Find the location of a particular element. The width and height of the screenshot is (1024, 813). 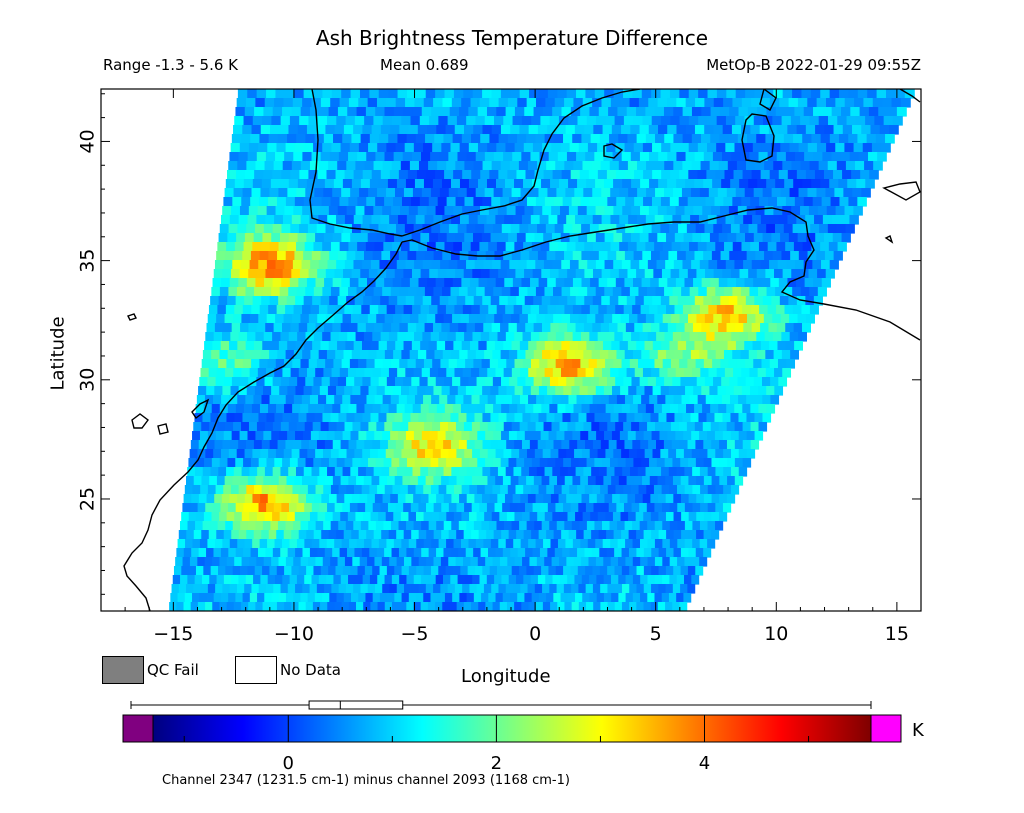

coastline-corsica is located at coordinates (768, 100).